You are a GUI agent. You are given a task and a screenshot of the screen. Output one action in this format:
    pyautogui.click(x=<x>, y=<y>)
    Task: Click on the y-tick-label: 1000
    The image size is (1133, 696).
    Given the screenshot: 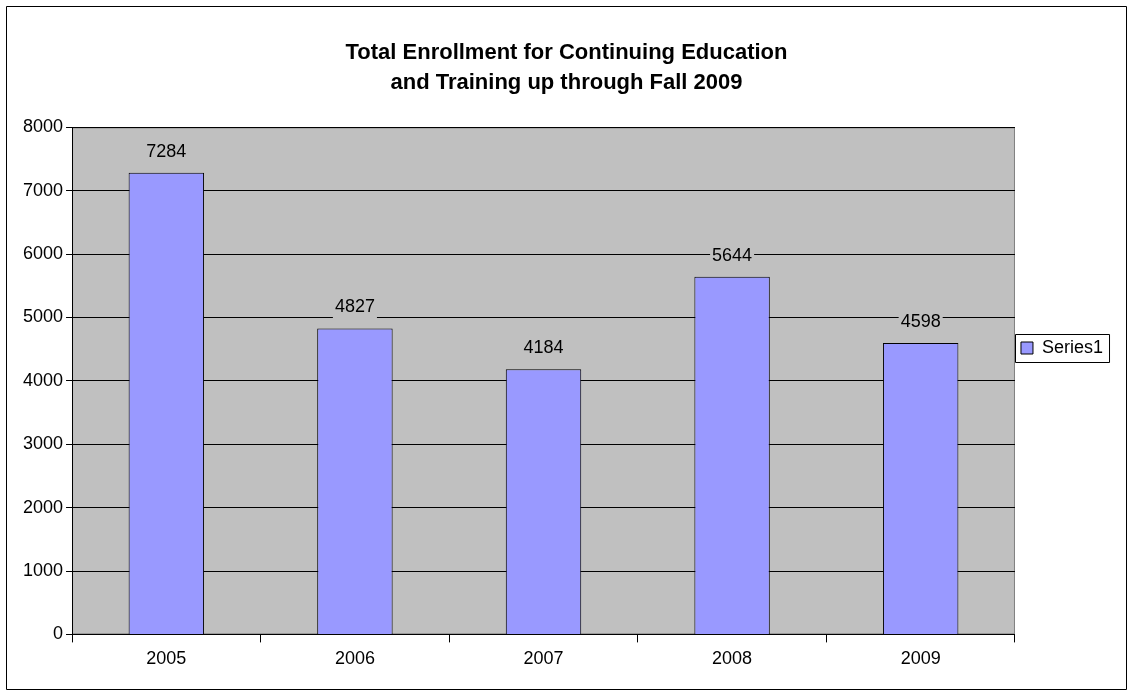 What is the action you would take?
    pyautogui.click(x=43, y=569)
    